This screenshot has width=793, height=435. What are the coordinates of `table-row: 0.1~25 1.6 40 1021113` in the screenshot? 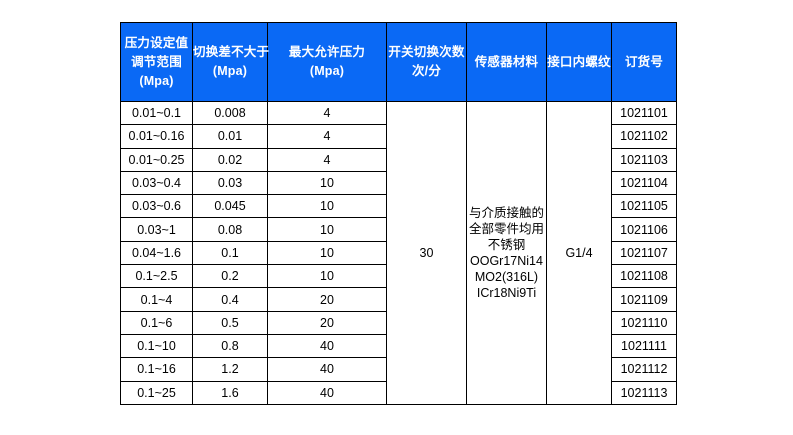 It's located at (398, 392).